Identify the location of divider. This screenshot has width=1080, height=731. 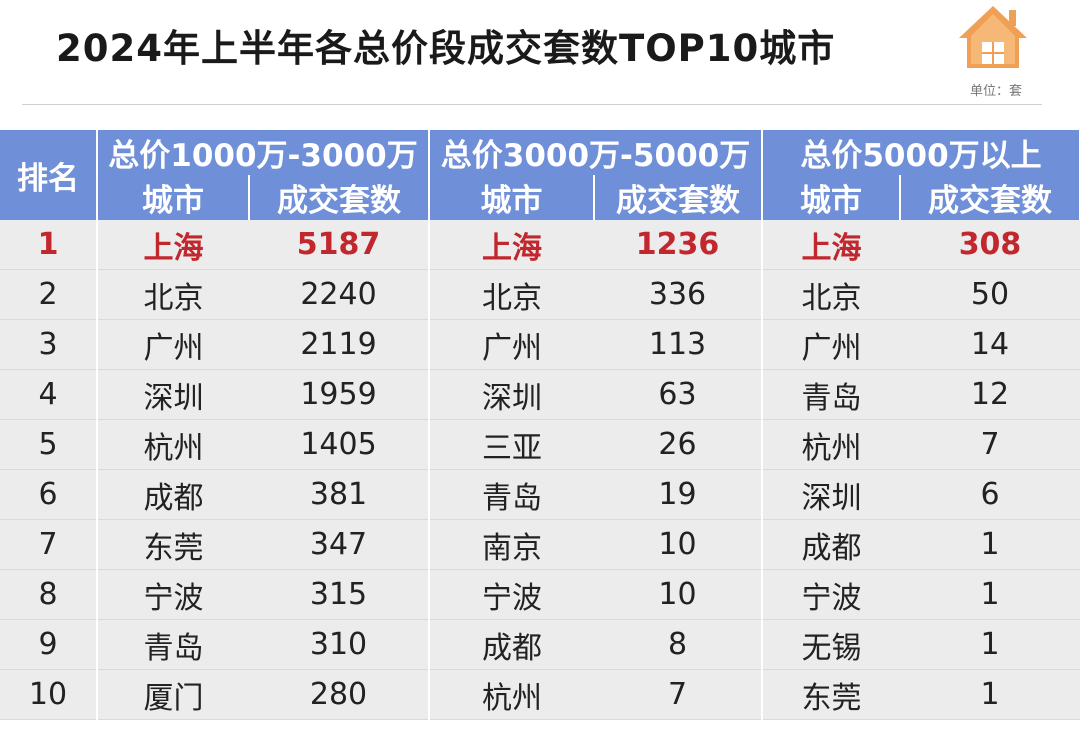
(532, 104).